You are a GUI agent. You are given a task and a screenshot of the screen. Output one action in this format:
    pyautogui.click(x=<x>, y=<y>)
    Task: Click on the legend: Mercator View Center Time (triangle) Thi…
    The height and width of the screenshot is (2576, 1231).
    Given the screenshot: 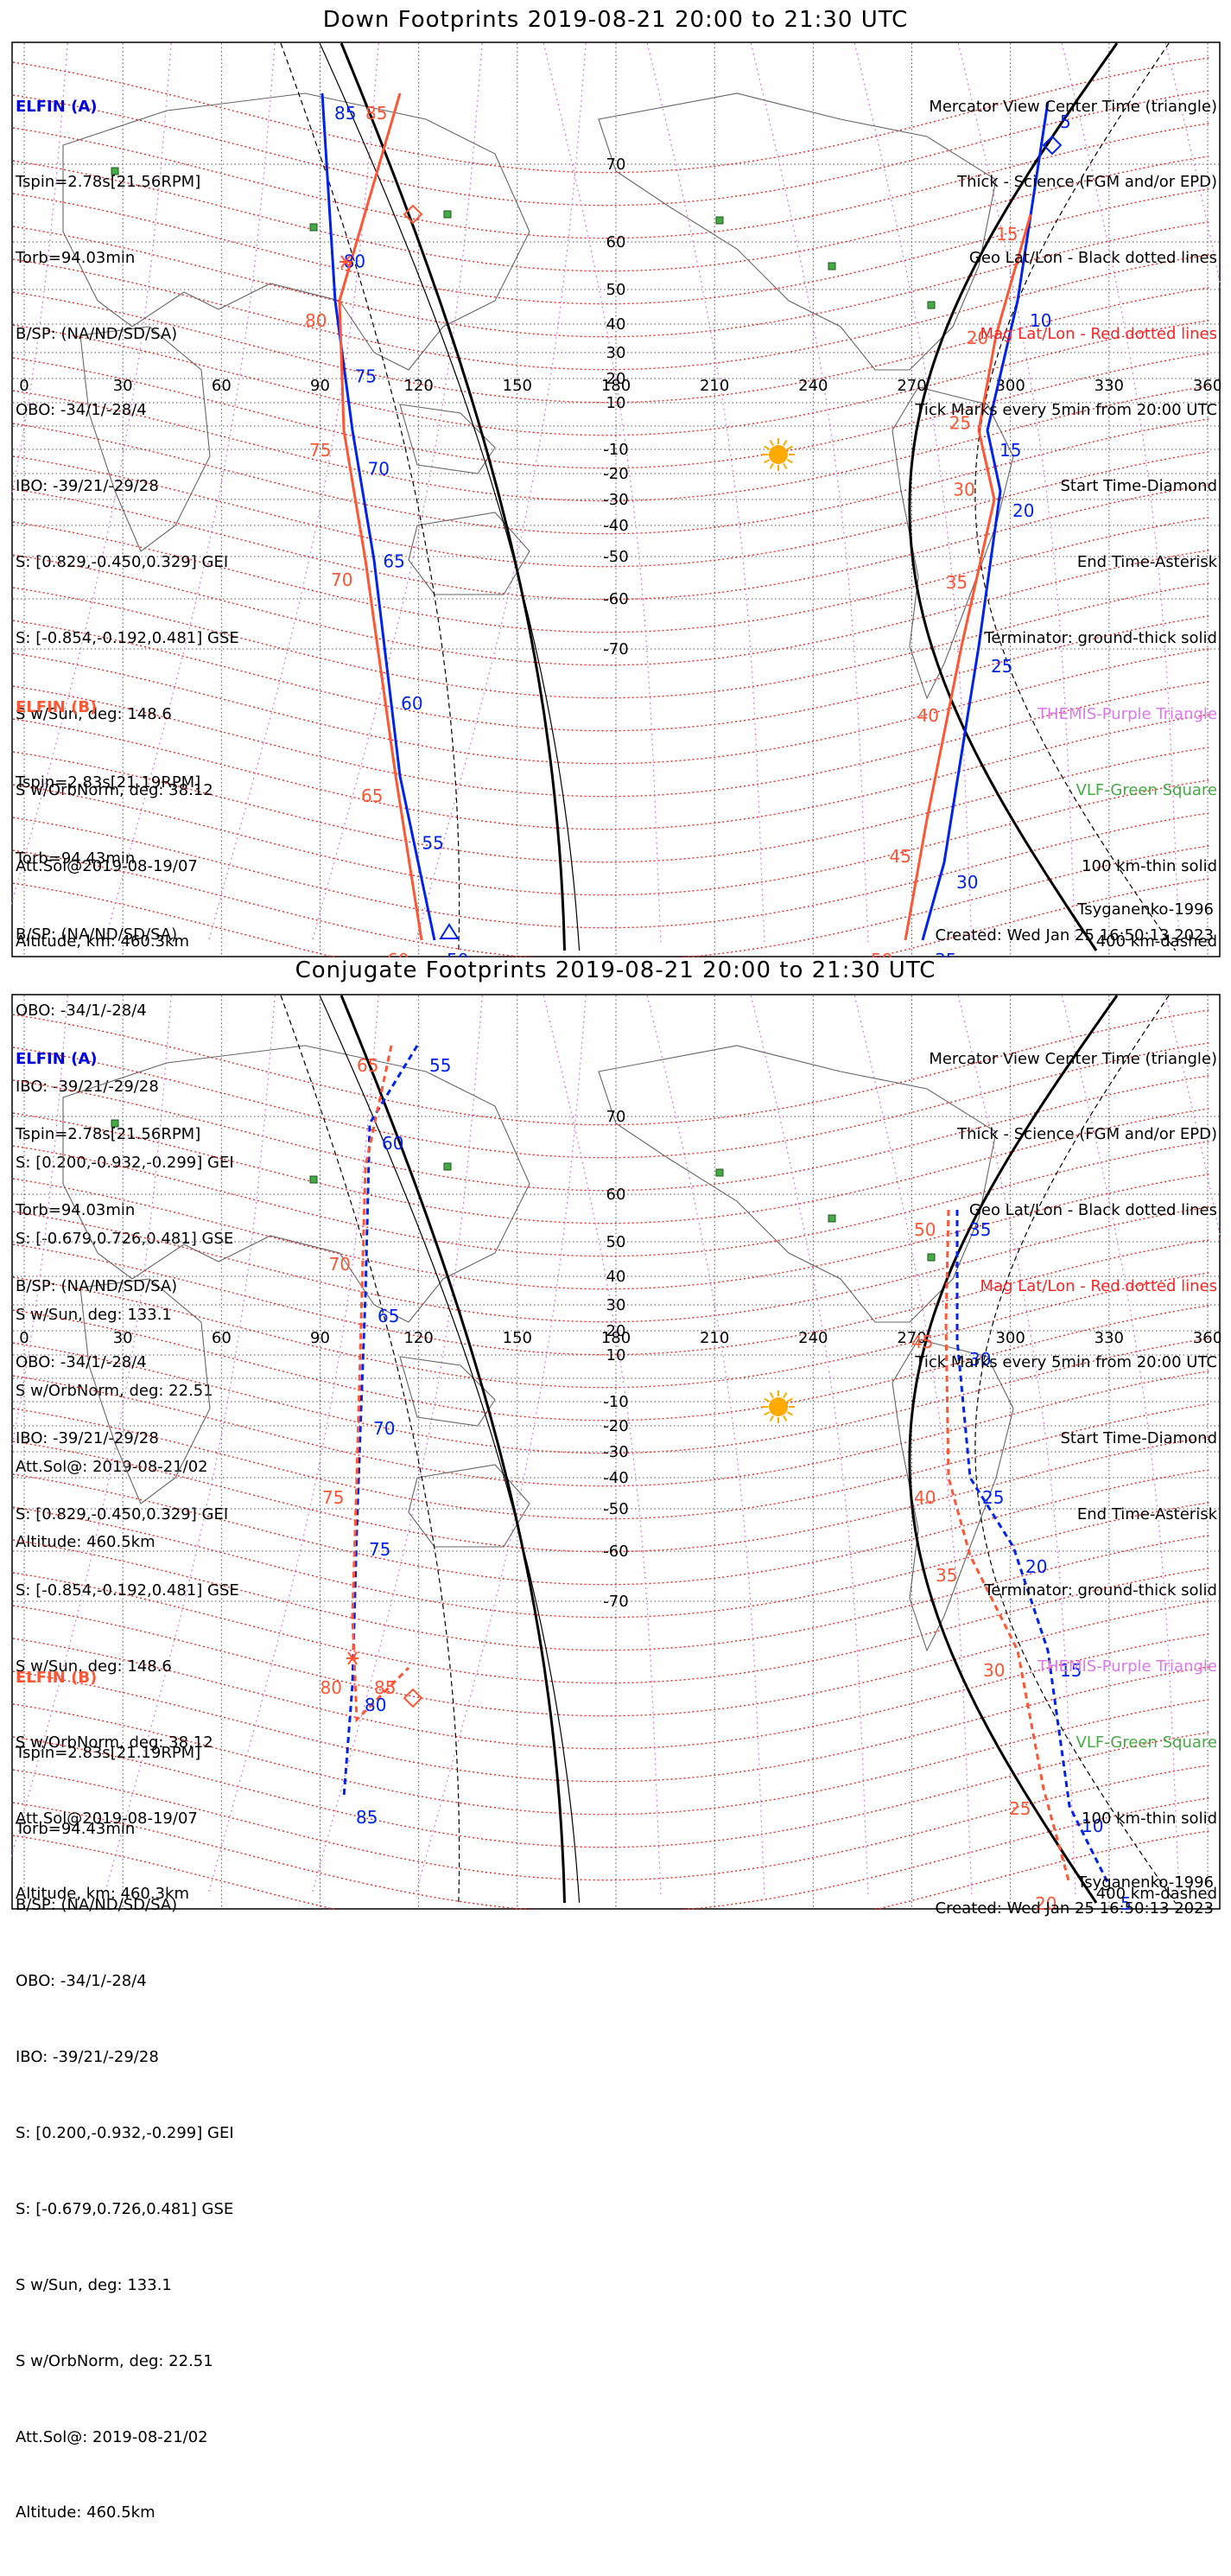 What is the action you would take?
    pyautogui.click(x=1066, y=524)
    